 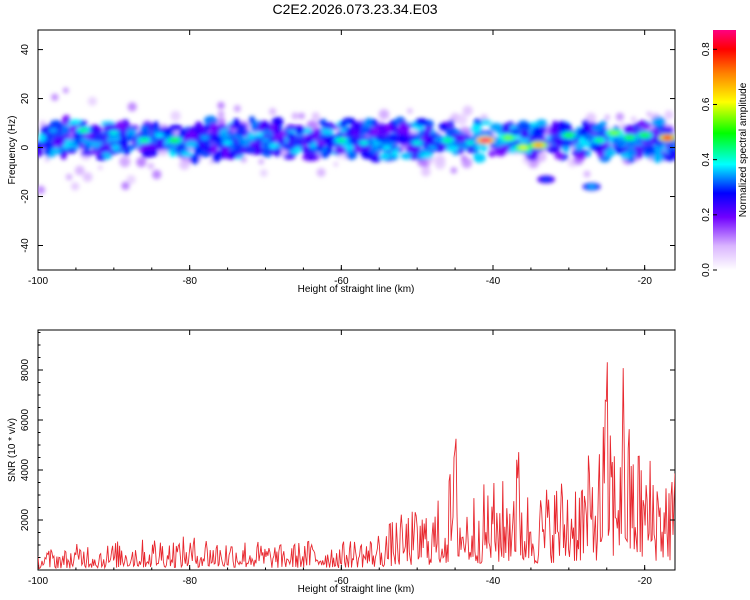 I want to click on x-tick-label: -80, so click(x=189, y=581).